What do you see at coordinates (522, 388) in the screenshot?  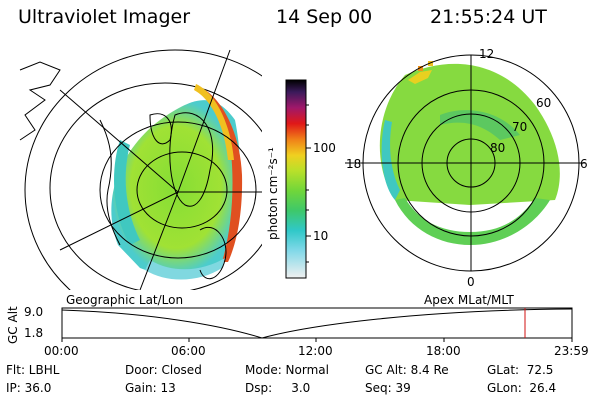 I see `glon-info: GLon: 26.4` at bounding box center [522, 388].